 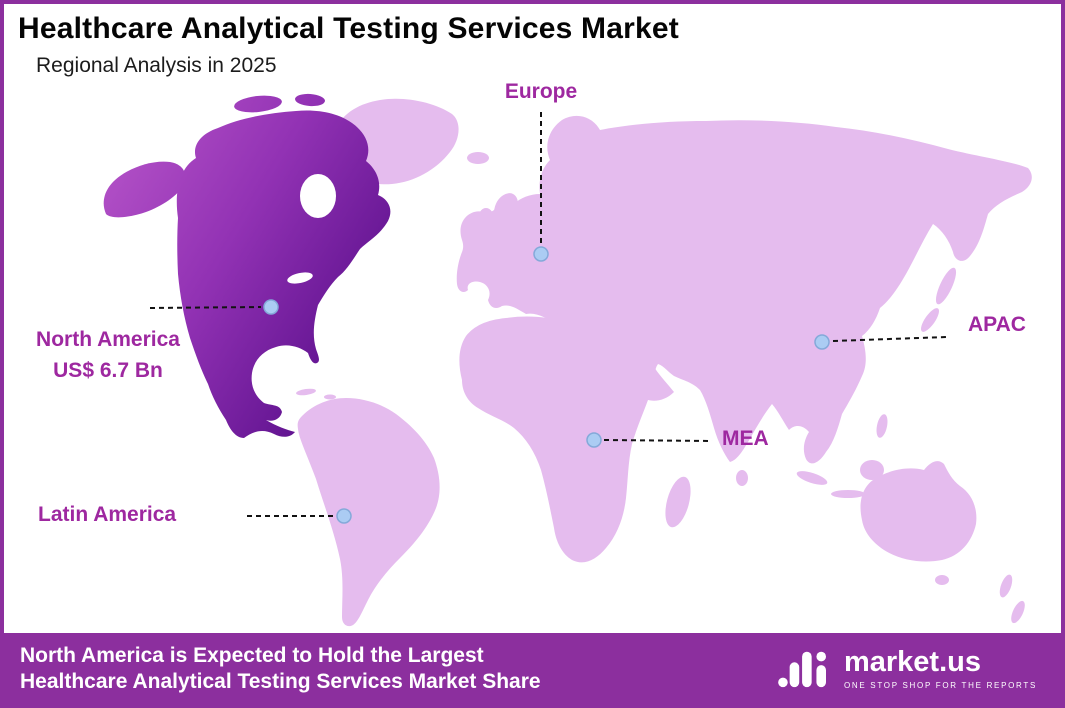 I want to click on island-tasmania, so click(x=942, y=580).